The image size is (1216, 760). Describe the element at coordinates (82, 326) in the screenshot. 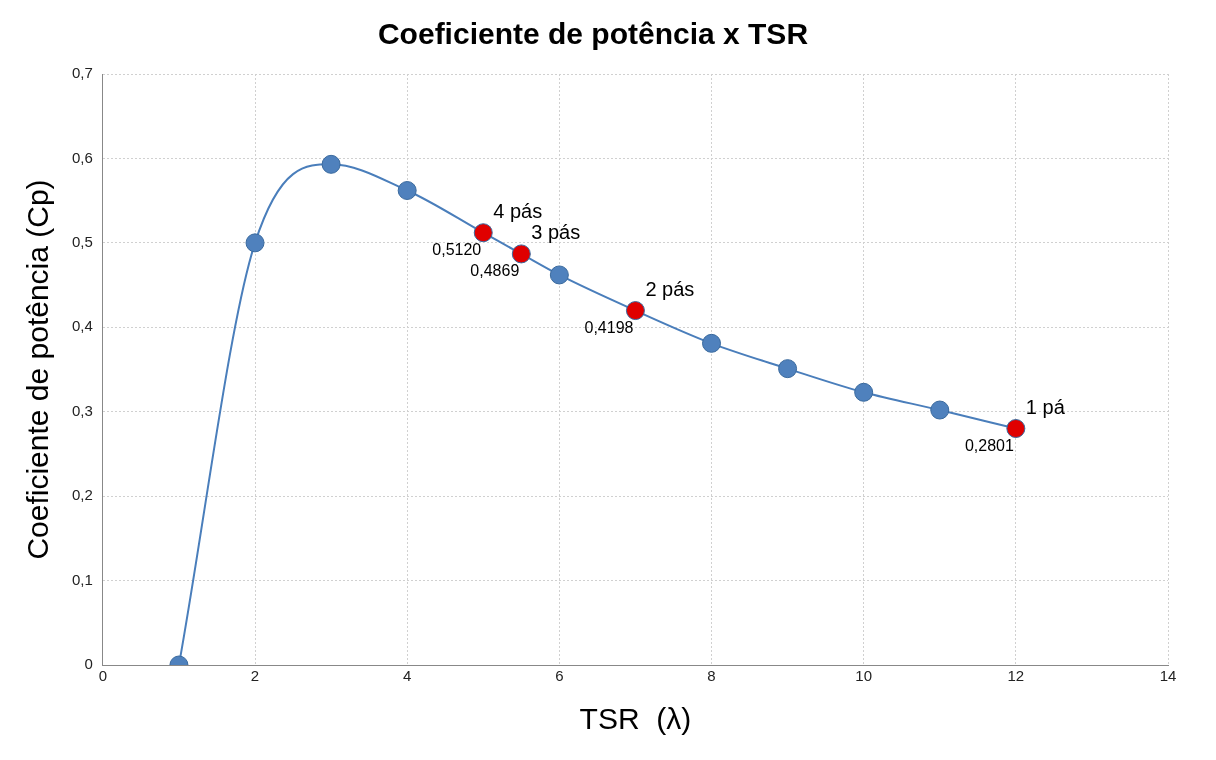

I see `y-tick-label: 0,4` at that location.